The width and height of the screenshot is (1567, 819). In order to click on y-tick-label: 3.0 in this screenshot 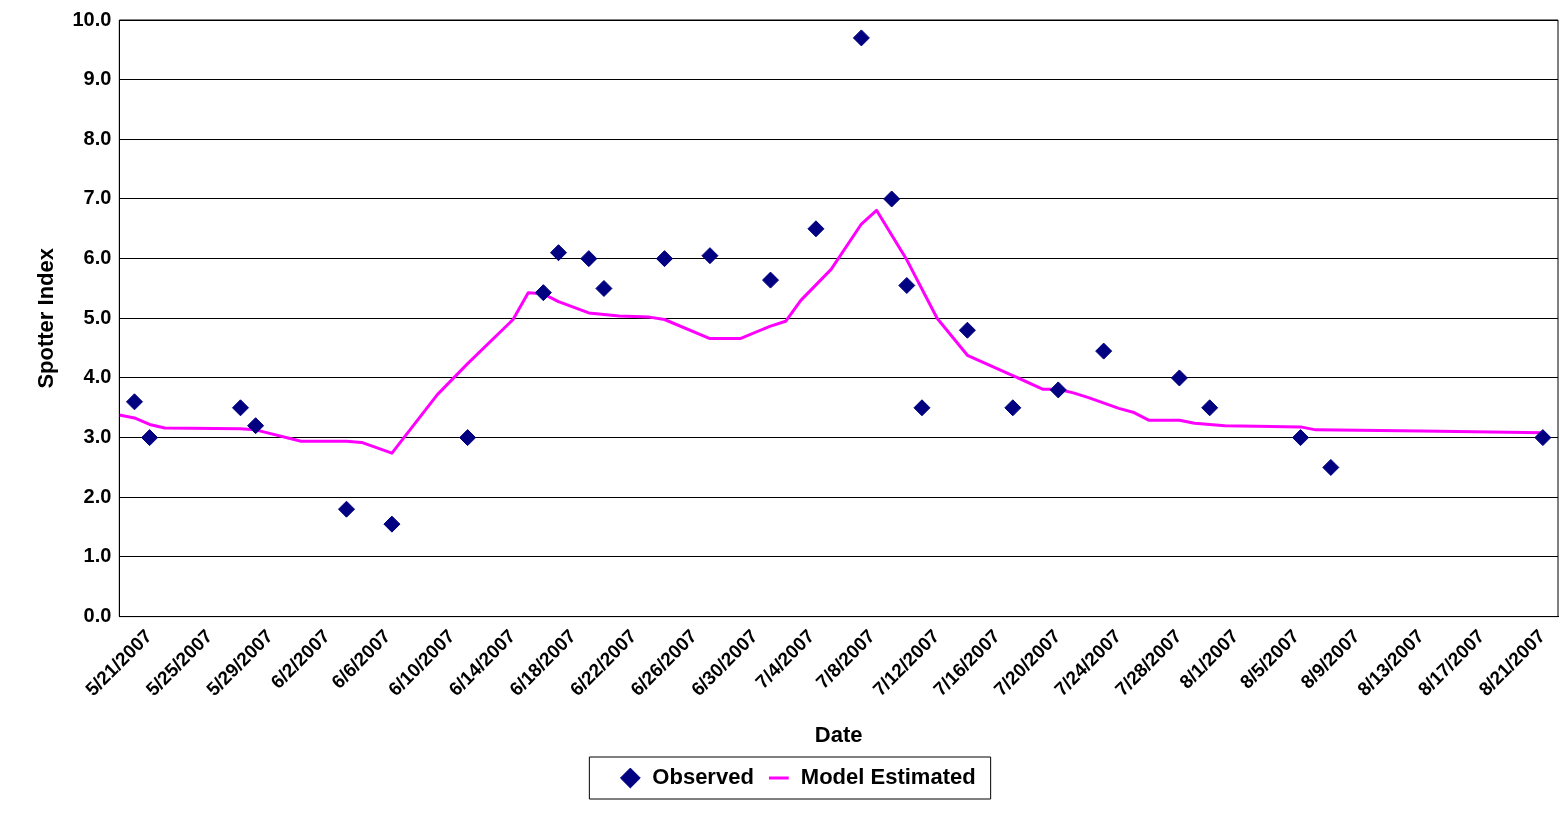, I will do `click(97, 436)`.